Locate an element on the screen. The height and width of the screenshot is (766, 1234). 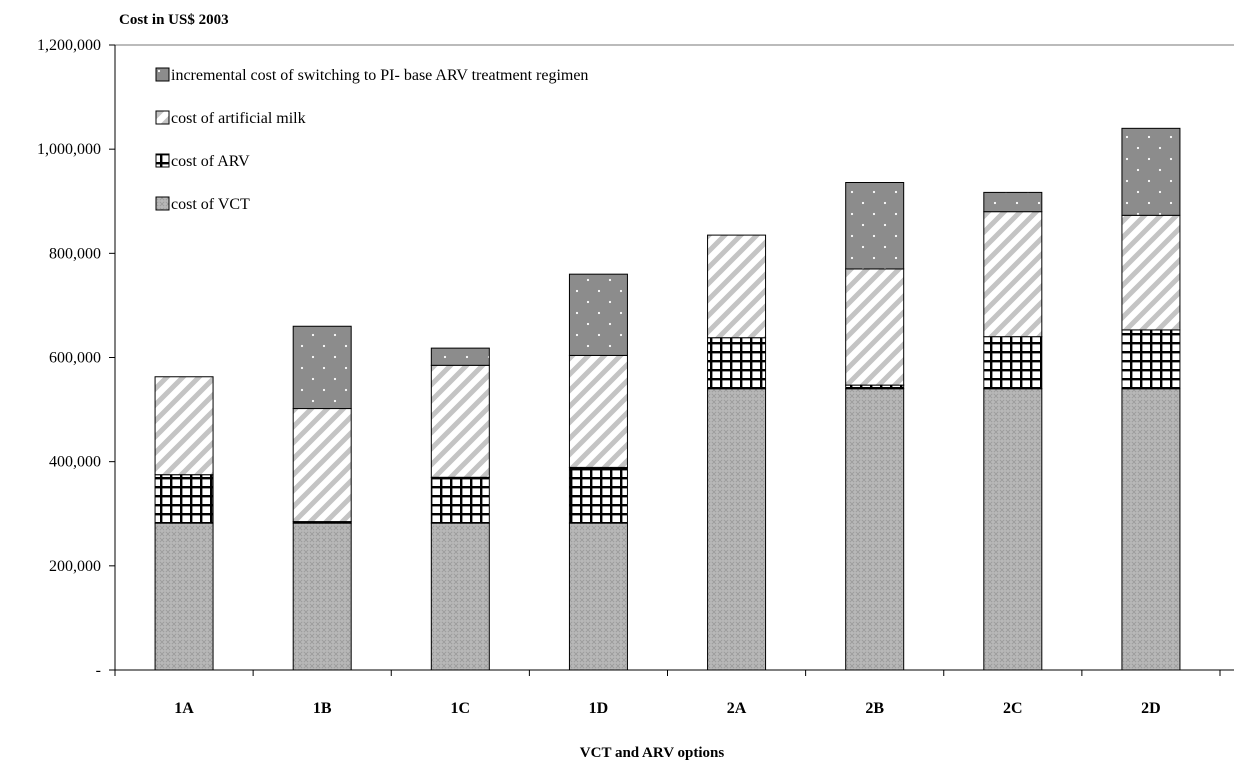
y-tick-label: 600,000 is located at coordinates (75, 358).